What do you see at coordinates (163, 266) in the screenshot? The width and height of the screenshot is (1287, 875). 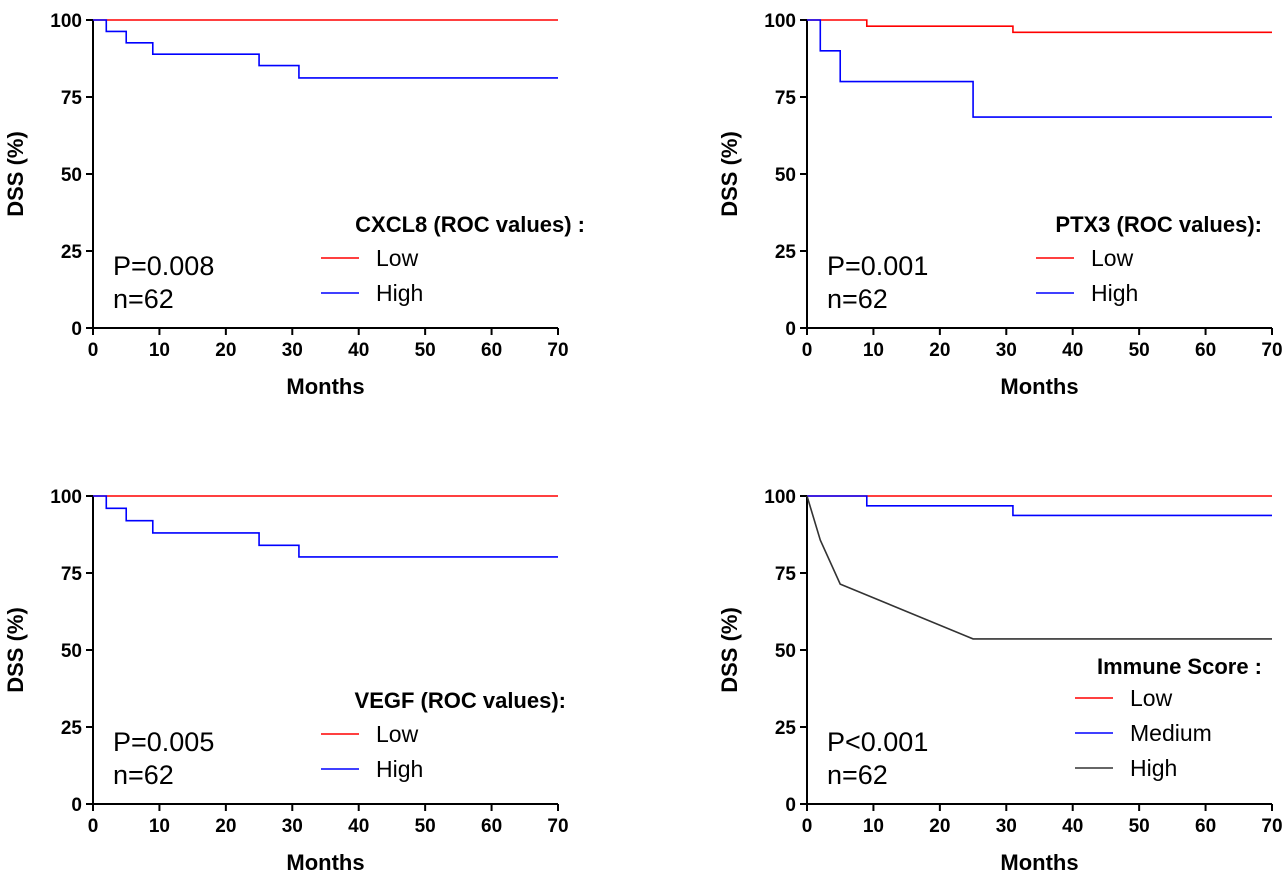 I see `p-value-label: P=0.008` at bounding box center [163, 266].